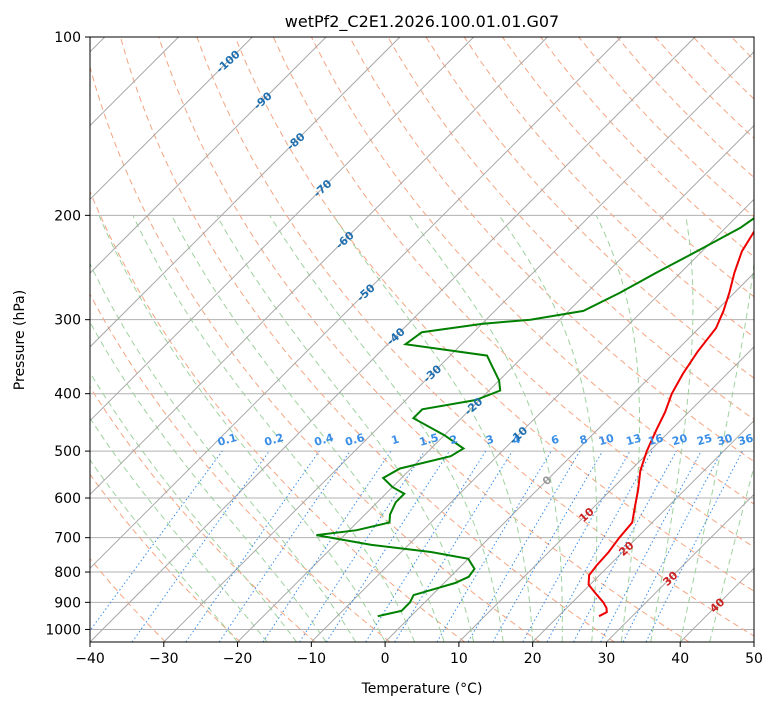 The width and height of the screenshot is (775, 708). Describe the element at coordinates (164, 659) in the screenshot. I see `x-tick-label: −30` at that location.